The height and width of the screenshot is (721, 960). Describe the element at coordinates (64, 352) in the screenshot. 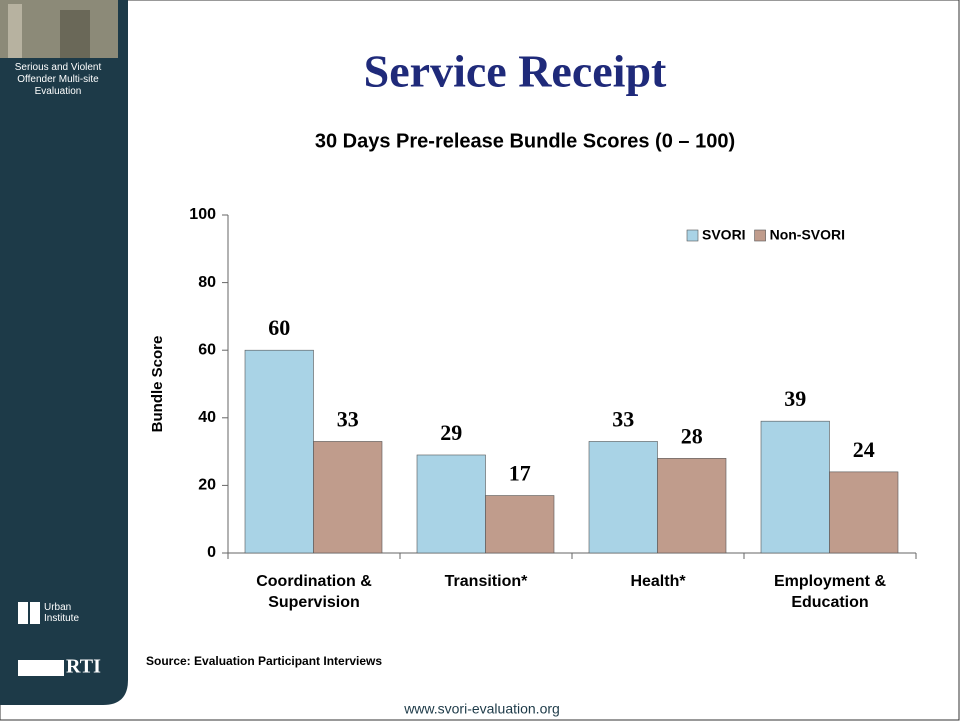

I see `sidebar` at that location.